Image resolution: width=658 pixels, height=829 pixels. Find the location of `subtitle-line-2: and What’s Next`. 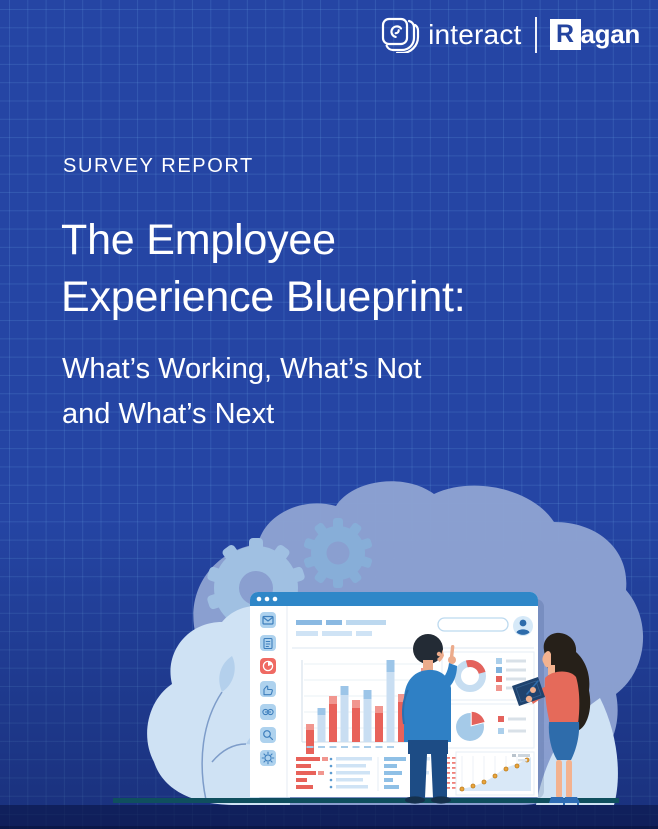

subtitle-line-2: and What’s Next is located at coordinates (168, 414).